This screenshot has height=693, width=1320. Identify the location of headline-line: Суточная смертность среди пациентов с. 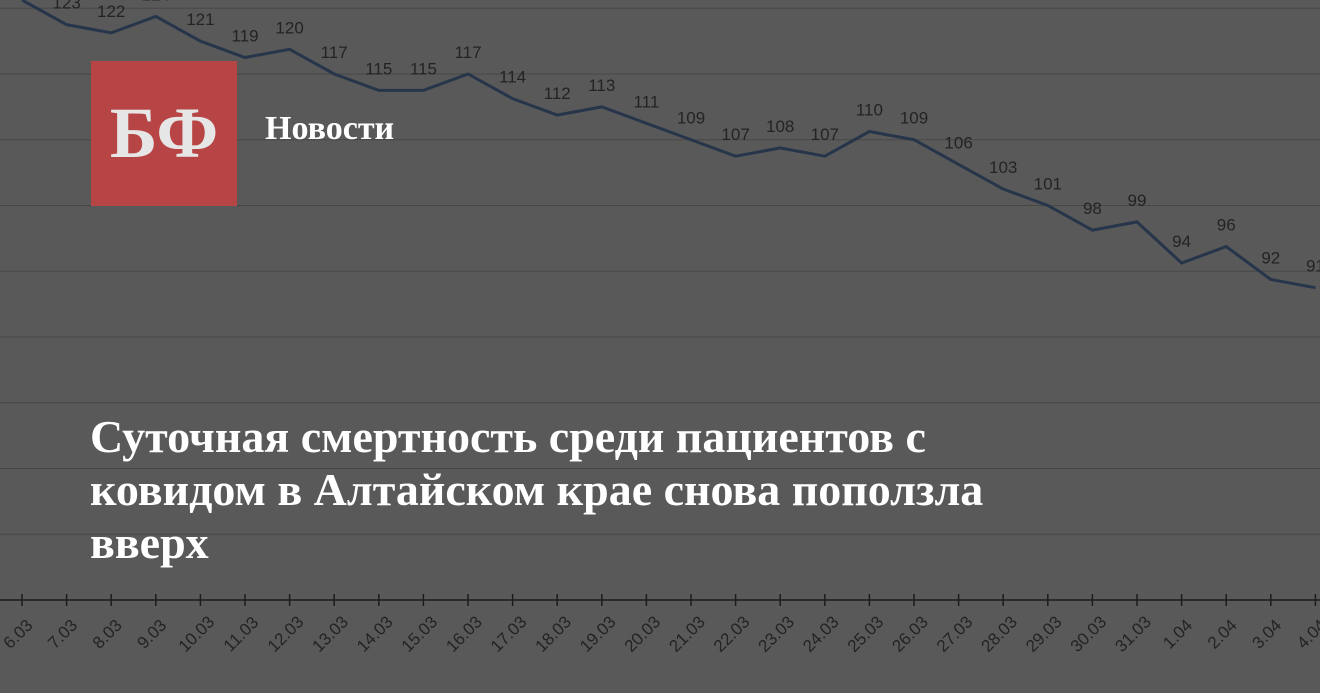
(508, 436).